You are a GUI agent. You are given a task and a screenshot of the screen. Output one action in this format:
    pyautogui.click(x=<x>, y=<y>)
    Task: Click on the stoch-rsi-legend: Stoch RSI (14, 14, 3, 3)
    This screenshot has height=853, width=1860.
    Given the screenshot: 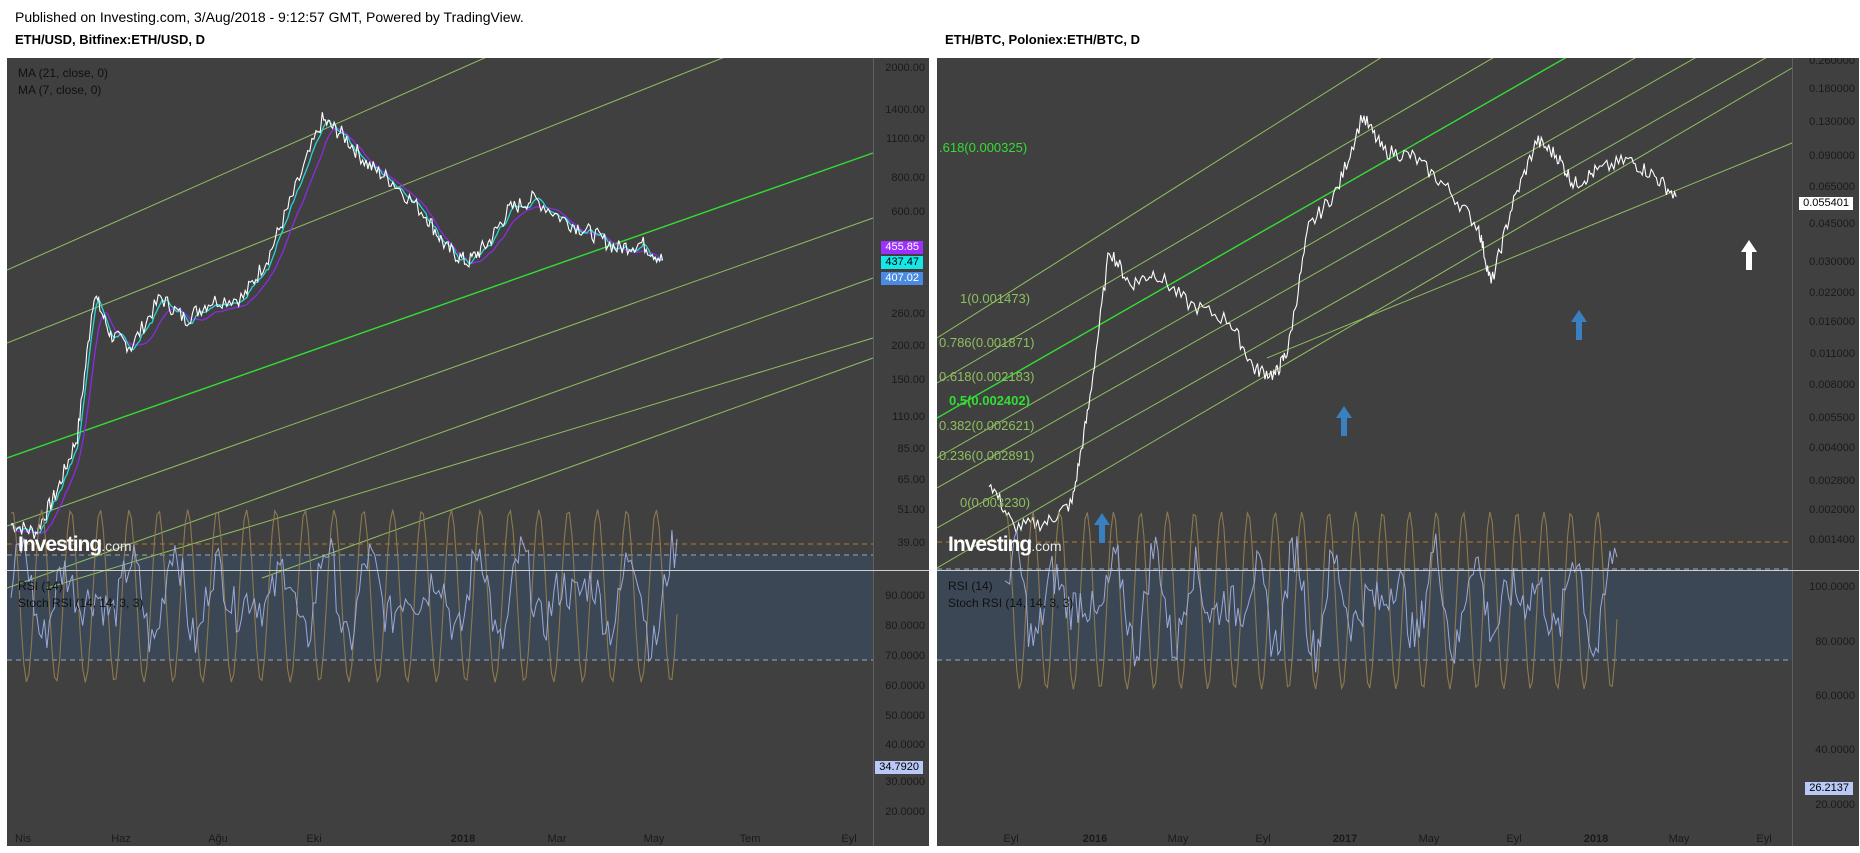 What is the action you would take?
    pyautogui.click(x=81, y=603)
    